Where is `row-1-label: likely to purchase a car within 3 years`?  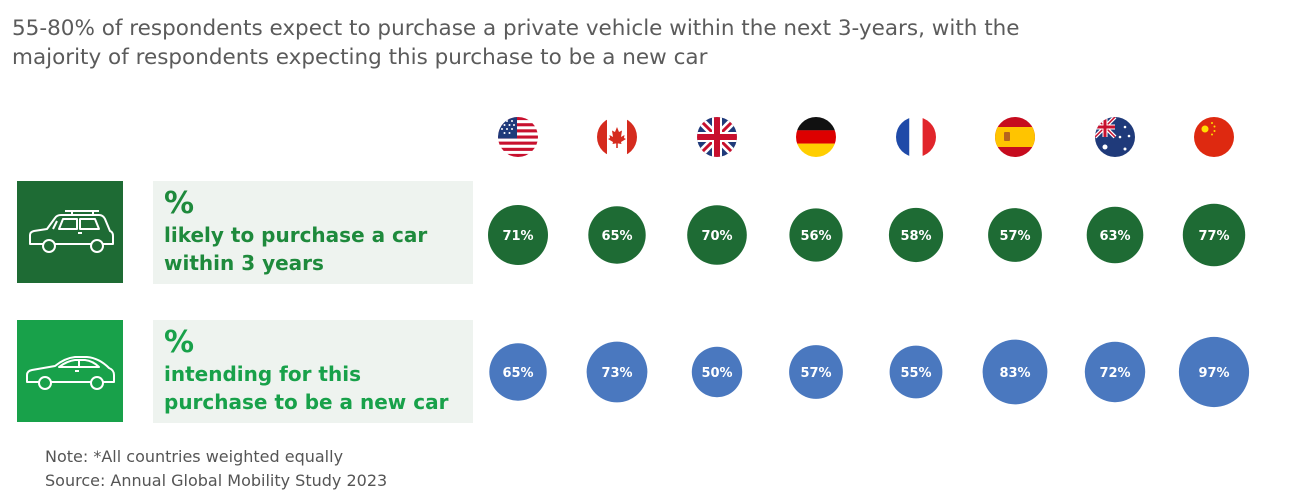
row-1-label: likely to purchase a car within 3 years is located at coordinates (296, 249).